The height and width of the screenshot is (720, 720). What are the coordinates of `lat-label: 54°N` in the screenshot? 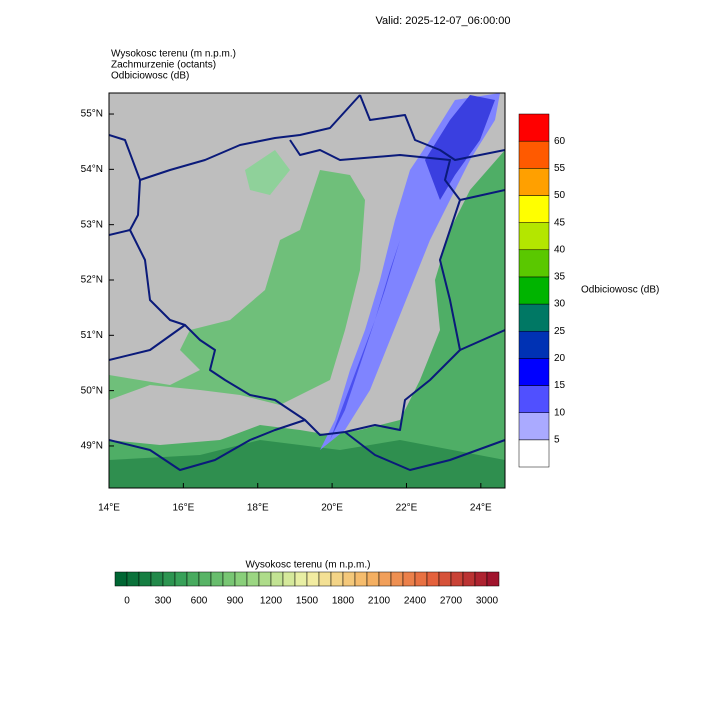 It's located at (92, 169).